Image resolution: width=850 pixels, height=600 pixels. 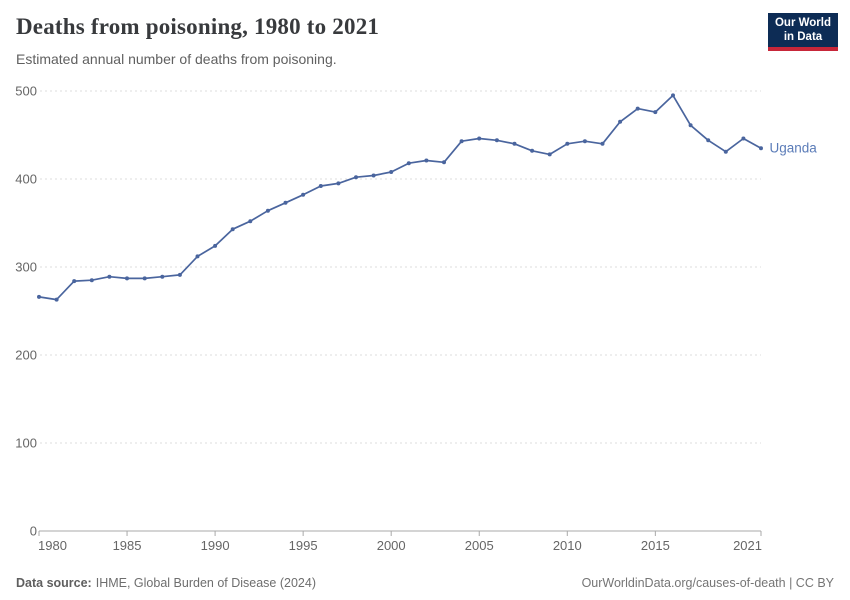 I want to click on x-tick-label-1980: 1980, so click(x=52, y=545).